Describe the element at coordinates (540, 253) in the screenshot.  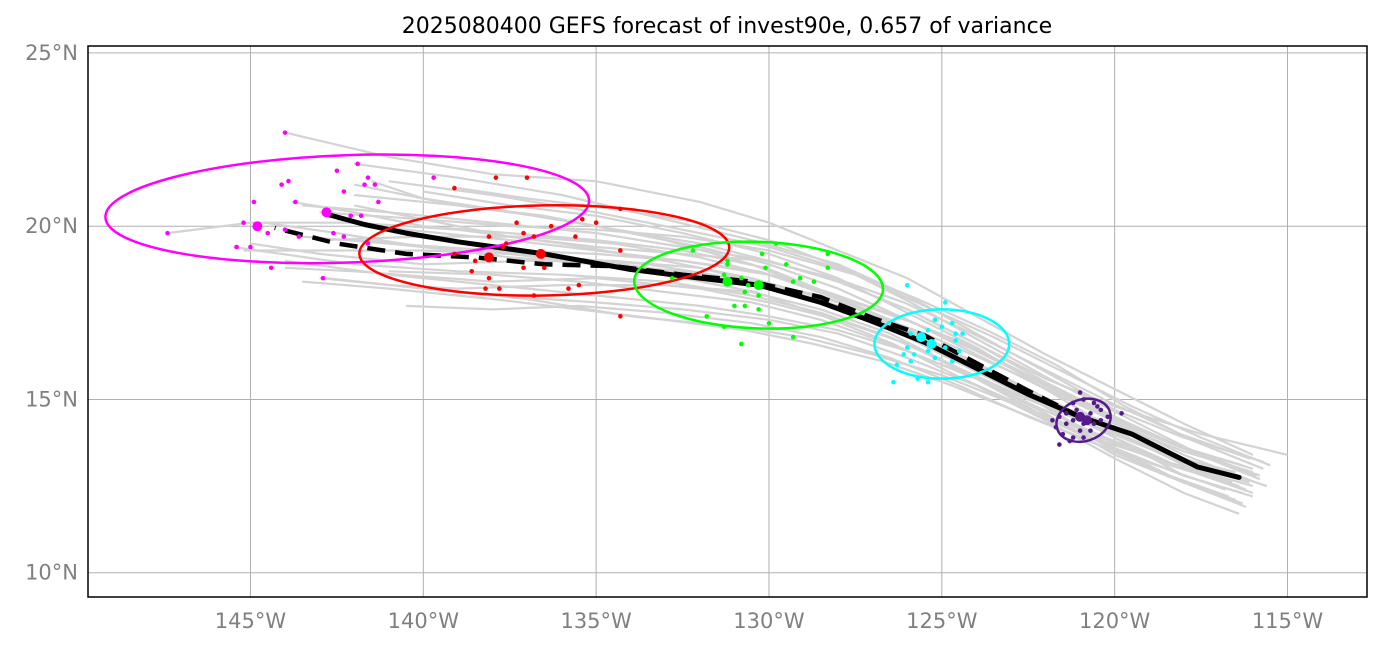
I see `mean-position-dot` at that location.